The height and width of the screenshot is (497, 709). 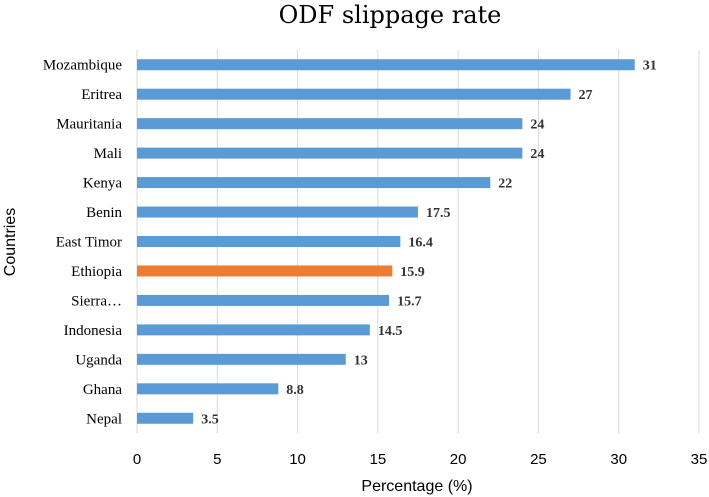 I want to click on category-label-benin: Benin, so click(x=104, y=213).